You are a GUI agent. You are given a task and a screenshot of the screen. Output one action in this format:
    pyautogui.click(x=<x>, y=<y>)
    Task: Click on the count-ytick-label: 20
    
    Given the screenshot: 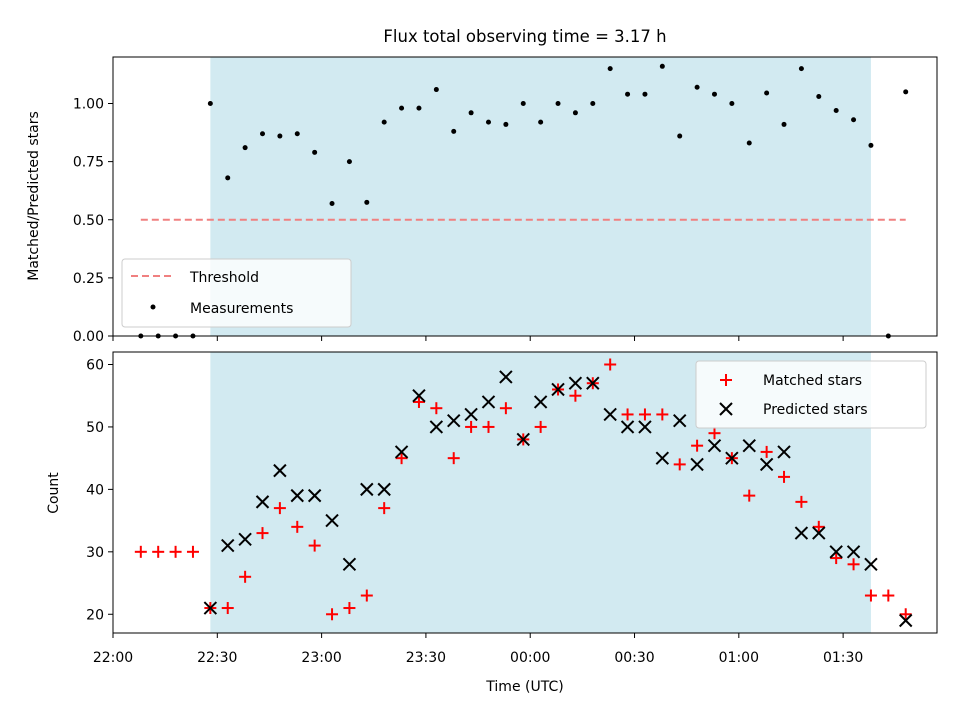 What is the action you would take?
    pyautogui.click(x=95, y=615)
    